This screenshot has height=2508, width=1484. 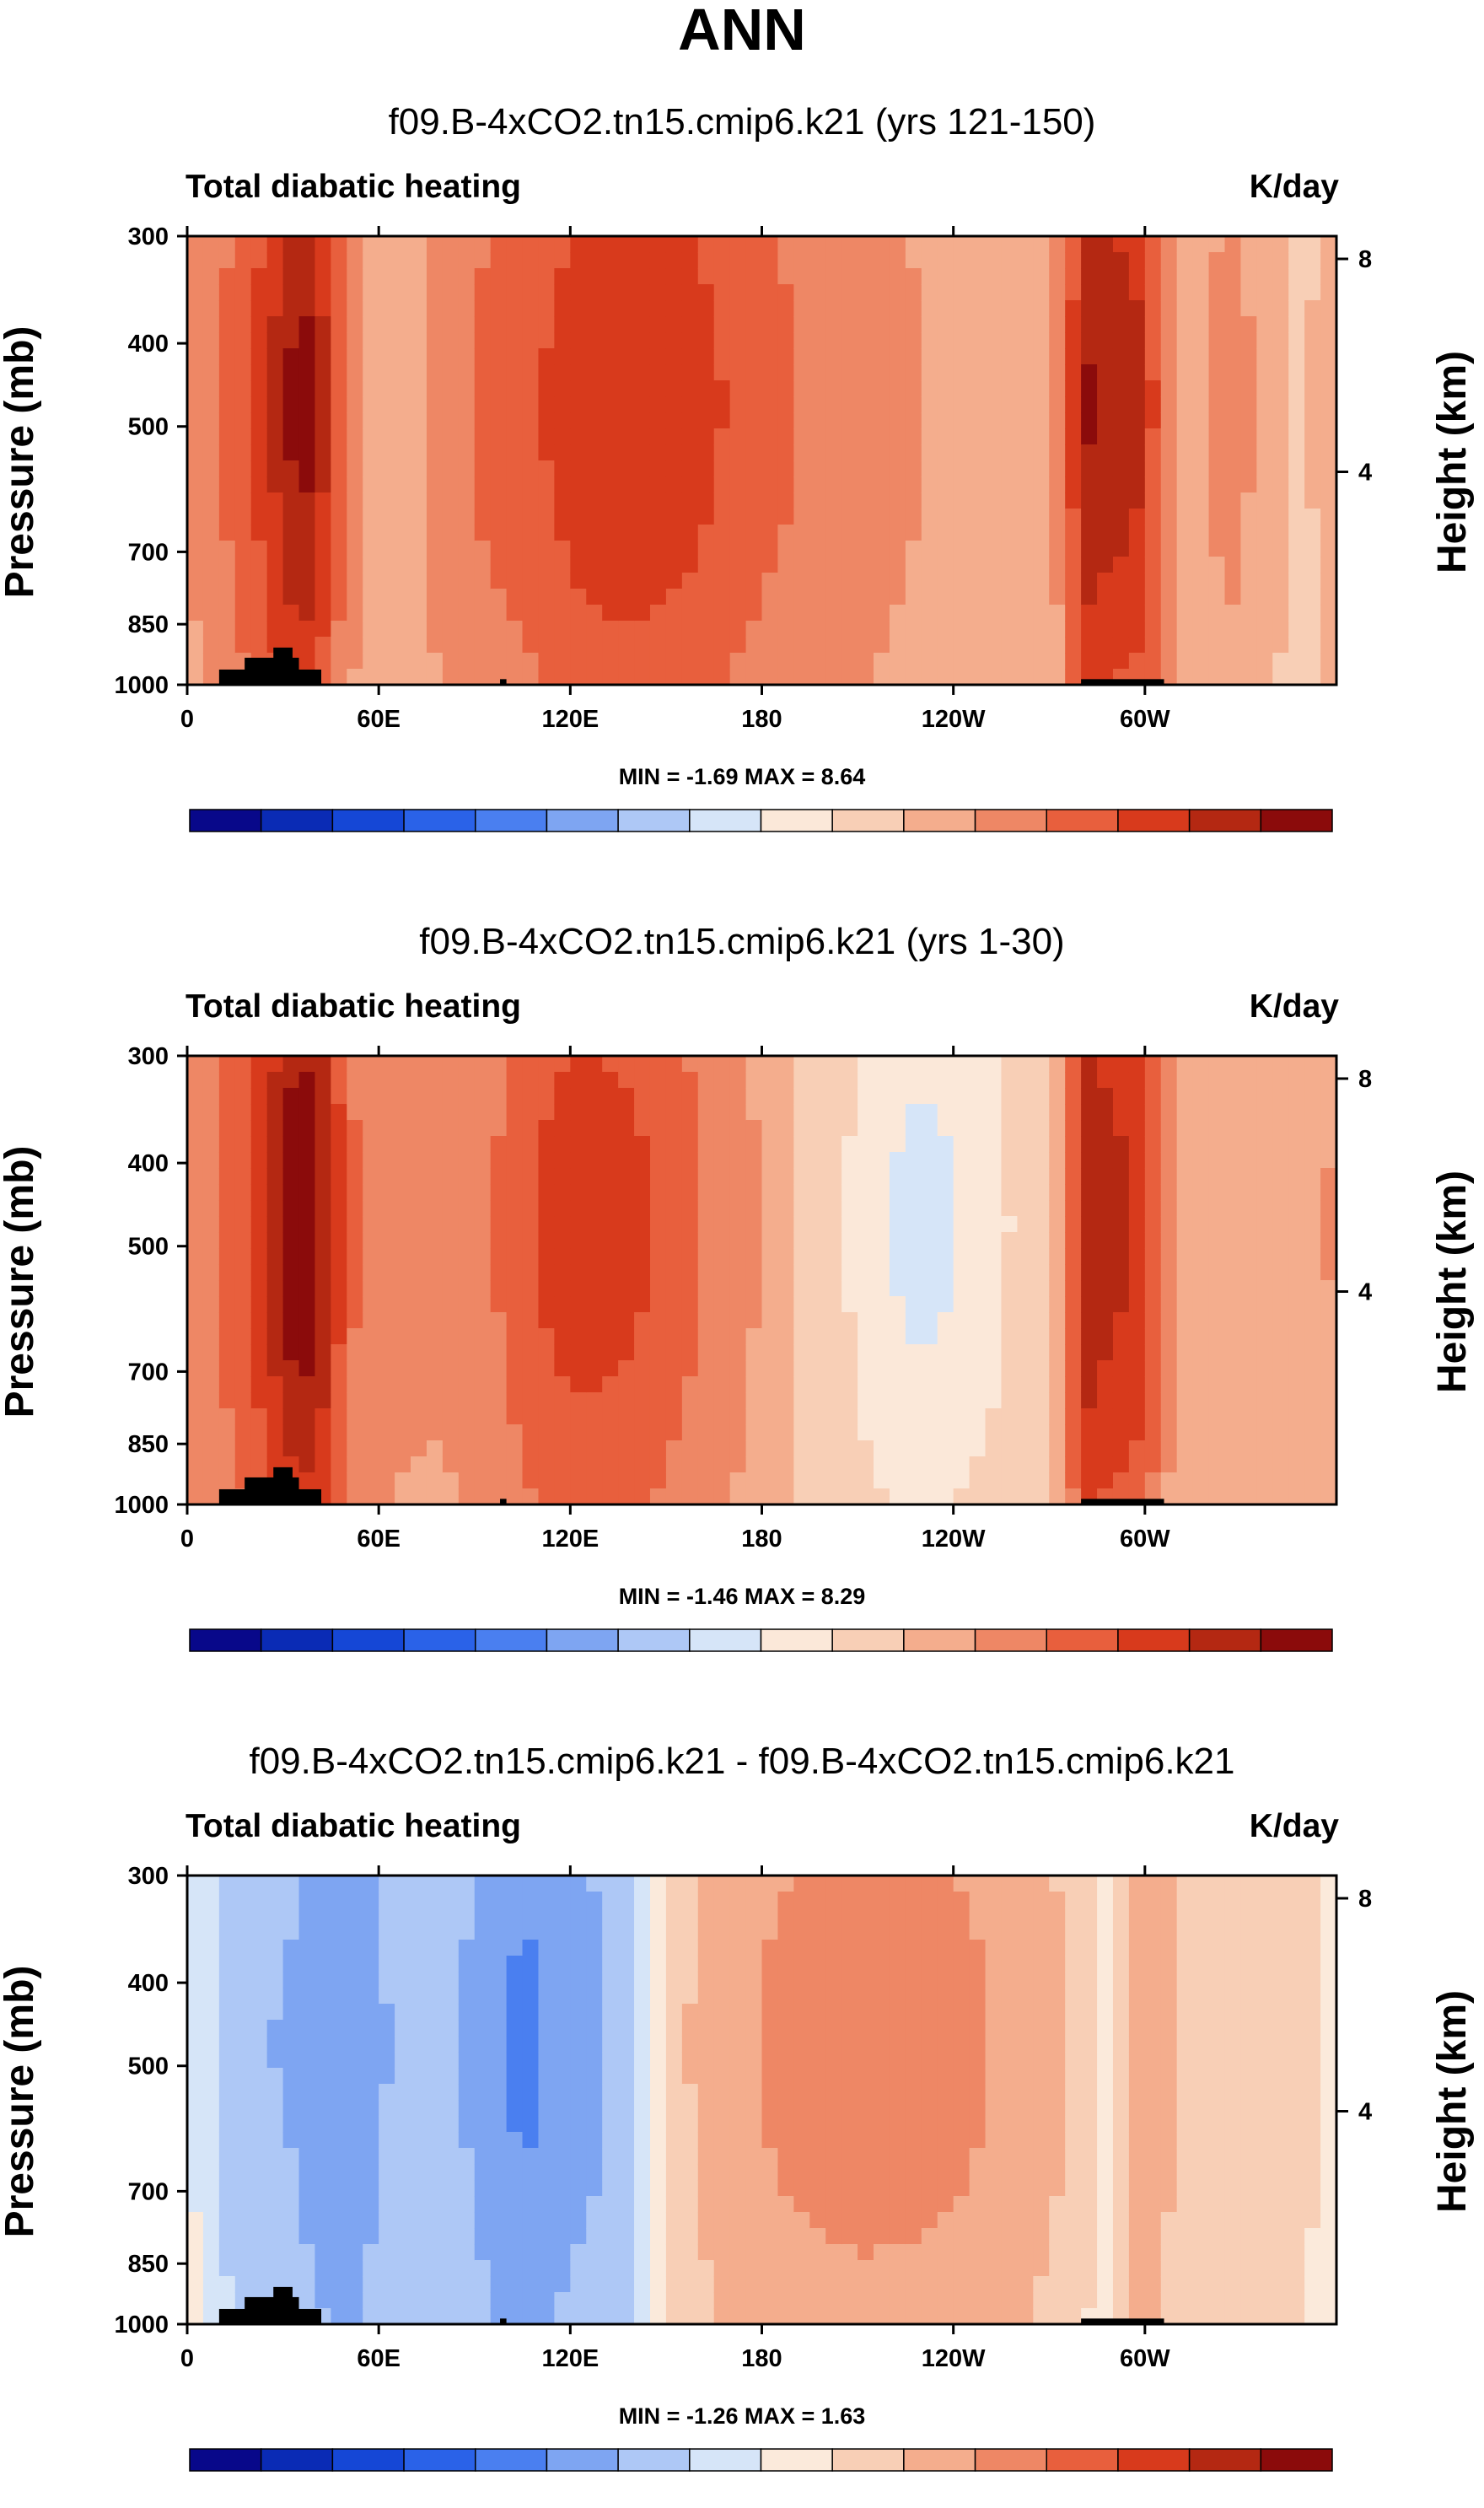 I want to click on colorbar-label: 4, so click(x=1118, y=842).